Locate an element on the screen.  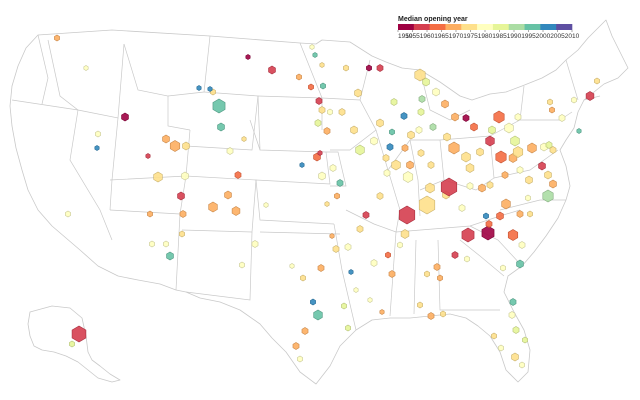
legend-tick-label: 1980 is located at coordinates (485, 36).